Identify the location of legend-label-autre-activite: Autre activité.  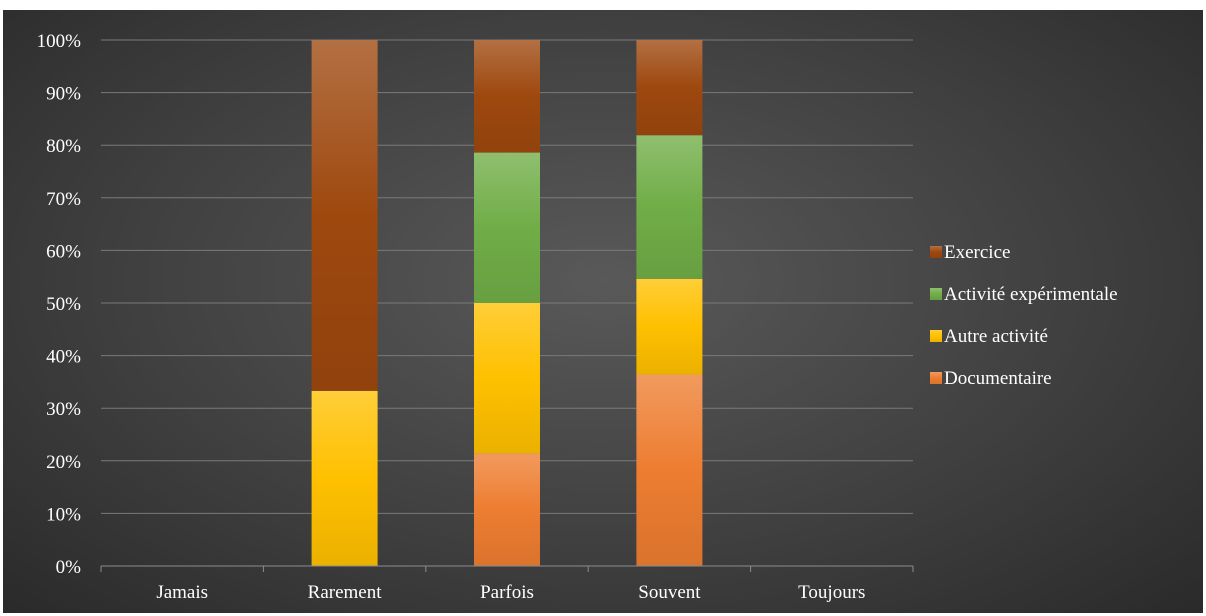
(996, 336).